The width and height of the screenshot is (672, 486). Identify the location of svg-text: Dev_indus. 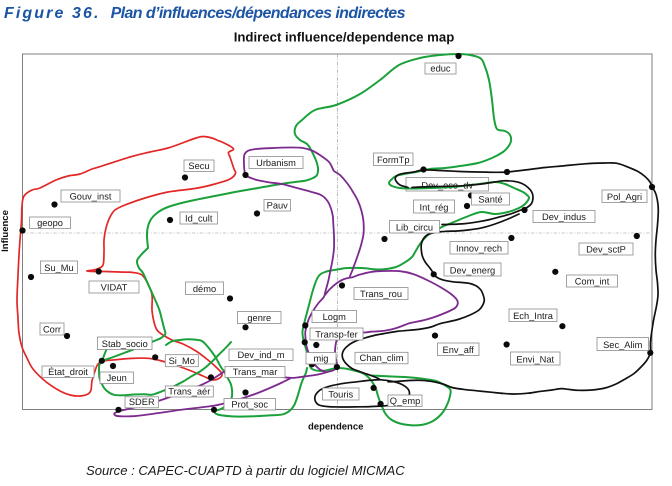
(564, 217).